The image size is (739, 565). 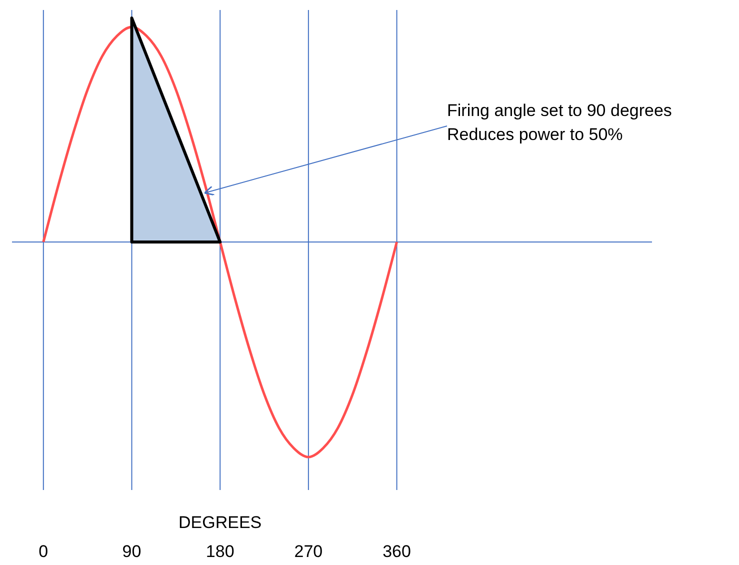 I want to click on x-tick-label: 360, so click(x=396, y=551).